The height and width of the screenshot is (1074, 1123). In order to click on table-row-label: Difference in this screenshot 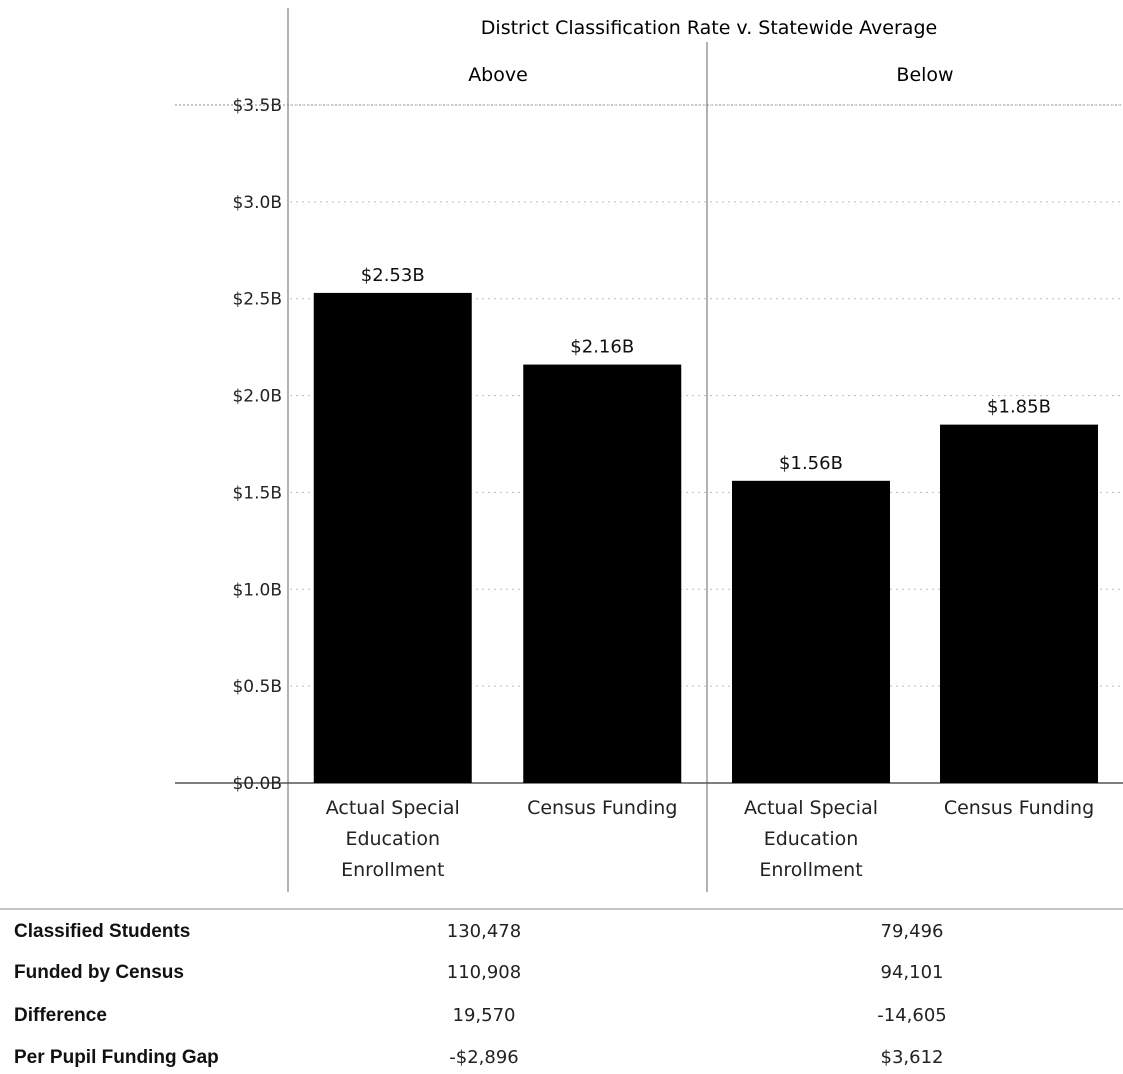, I will do `click(60, 1015)`.